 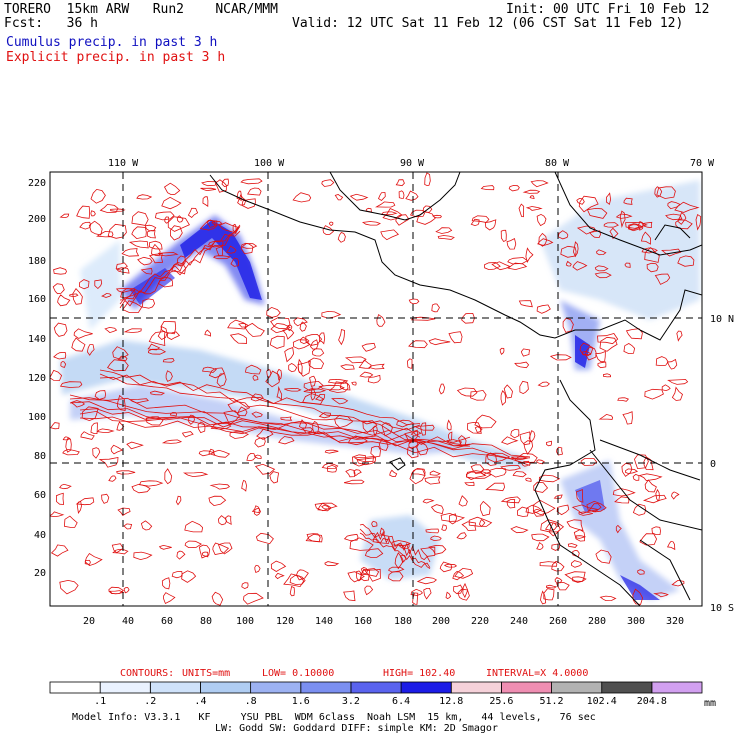 What do you see at coordinates (260, 407) in the screenshot?
I see `precip-contour-band` at bounding box center [260, 407].